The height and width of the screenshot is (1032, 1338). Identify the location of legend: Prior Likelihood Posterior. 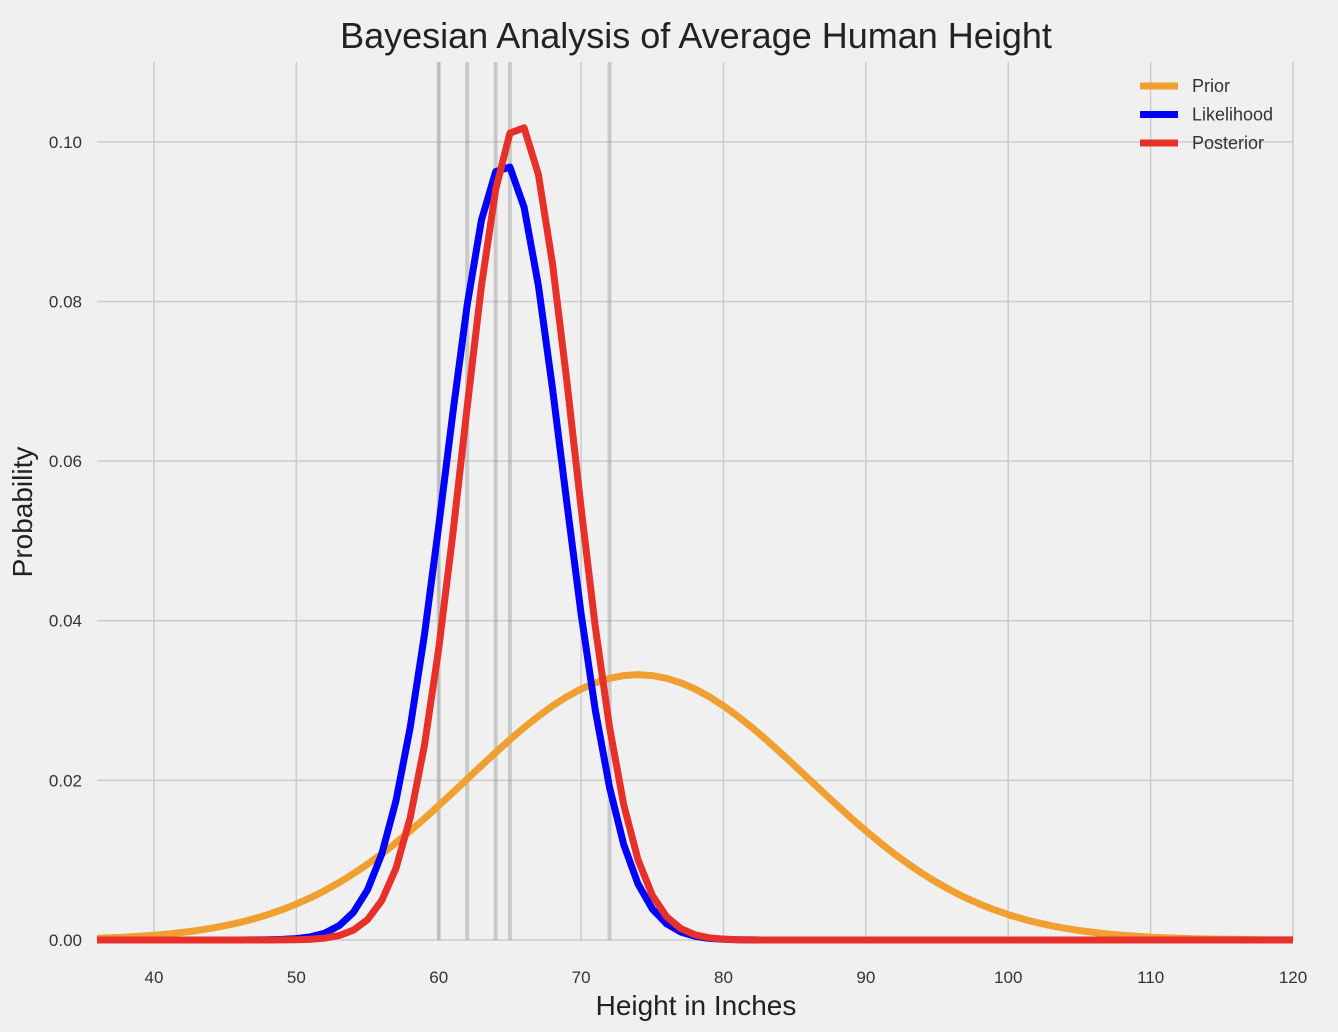
(1206, 114).